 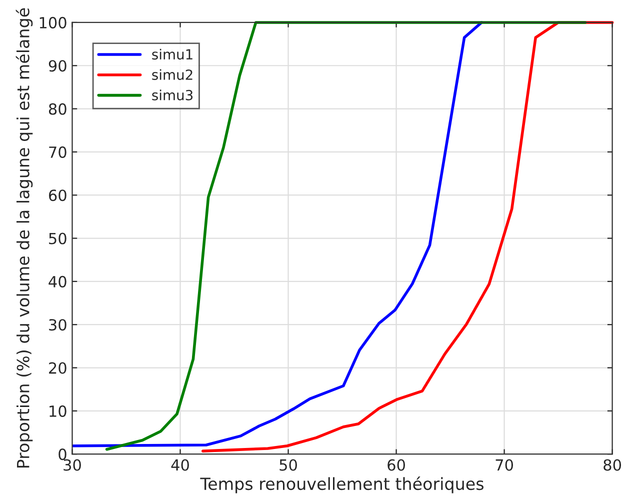 What do you see at coordinates (57, 152) in the screenshot?
I see `y-tick-label: 70` at bounding box center [57, 152].